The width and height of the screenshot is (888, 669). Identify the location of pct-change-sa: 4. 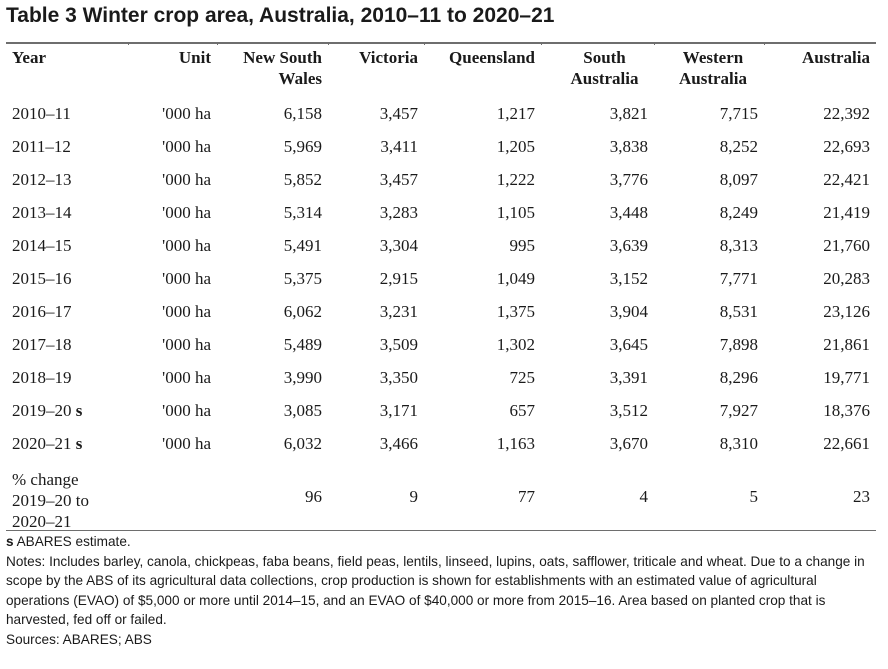
(644, 496).